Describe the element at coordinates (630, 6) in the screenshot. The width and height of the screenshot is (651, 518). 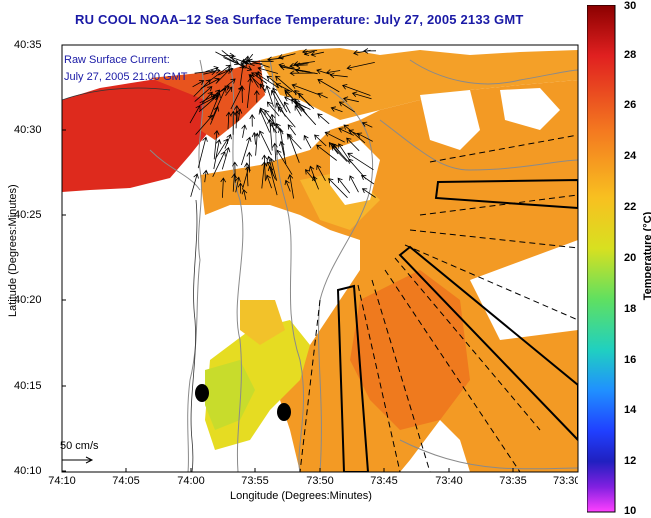
I see `colorbar-tick: 30` at that location.